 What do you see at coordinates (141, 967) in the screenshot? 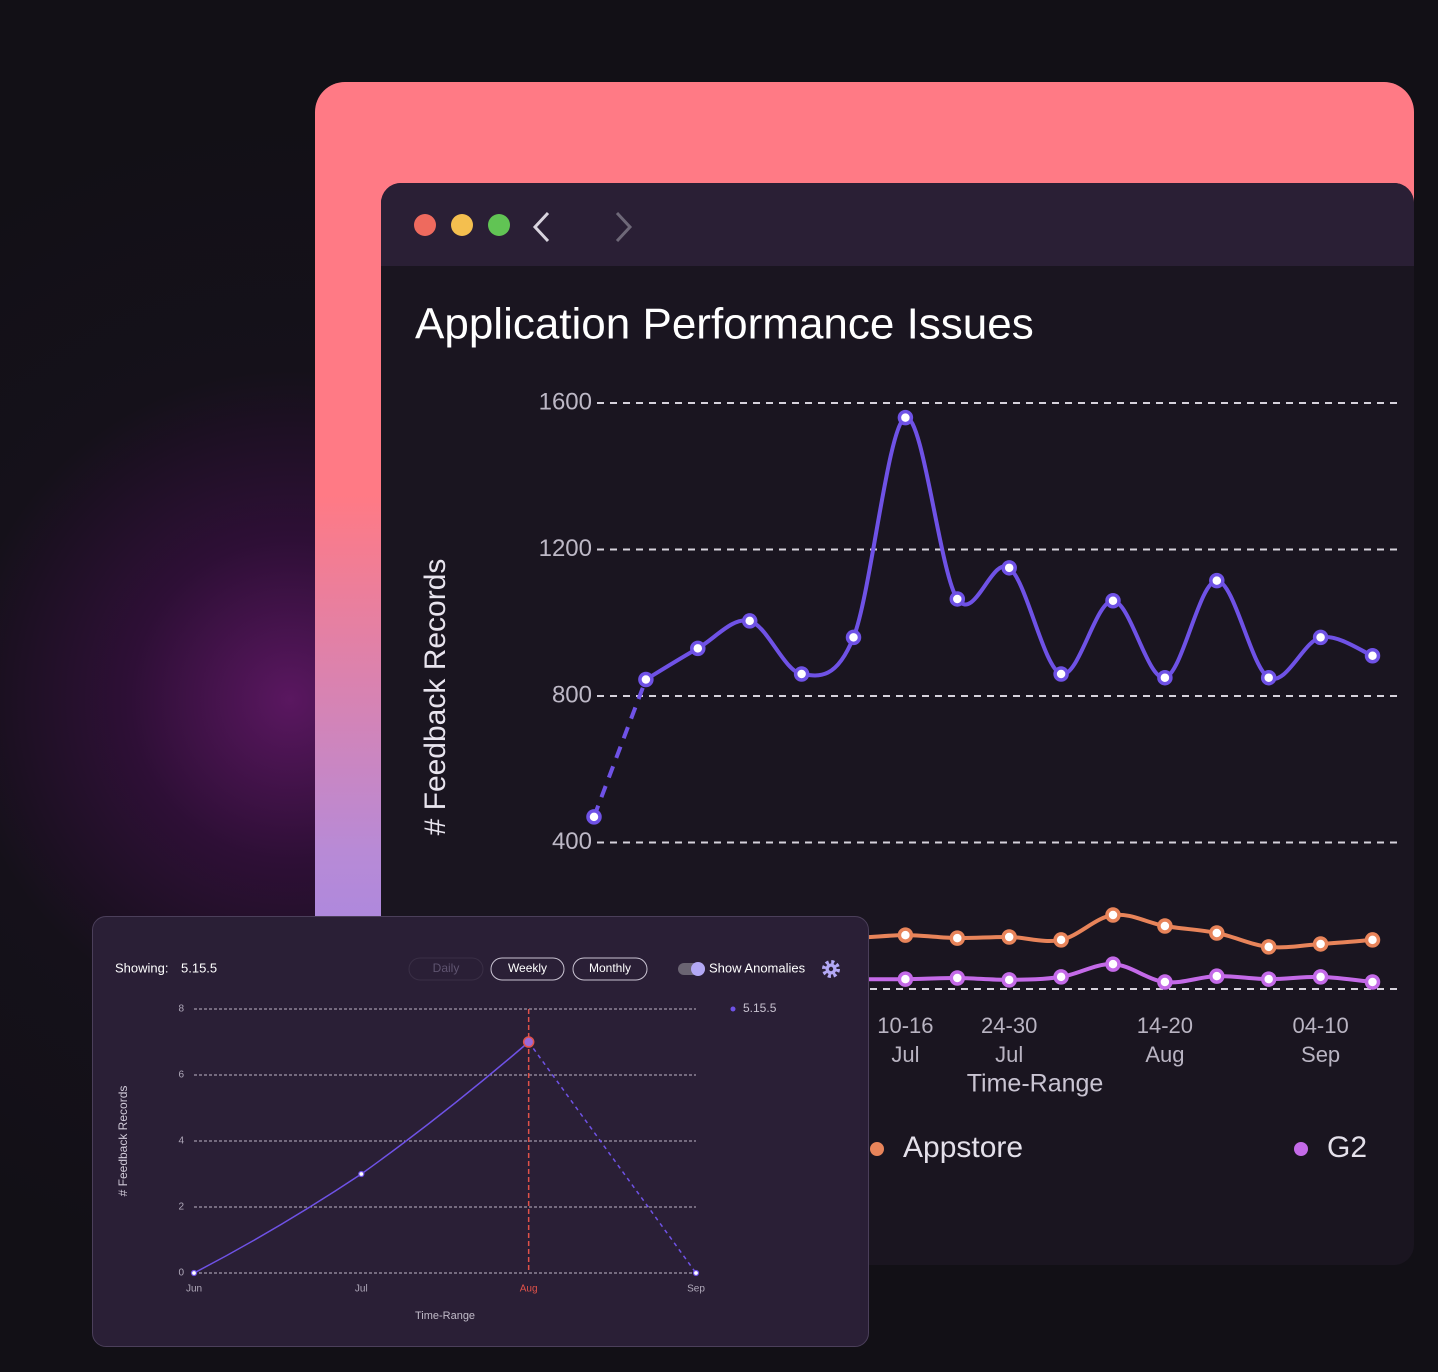
I see `showing-label: Showing:` at bounding box center [141, 967].